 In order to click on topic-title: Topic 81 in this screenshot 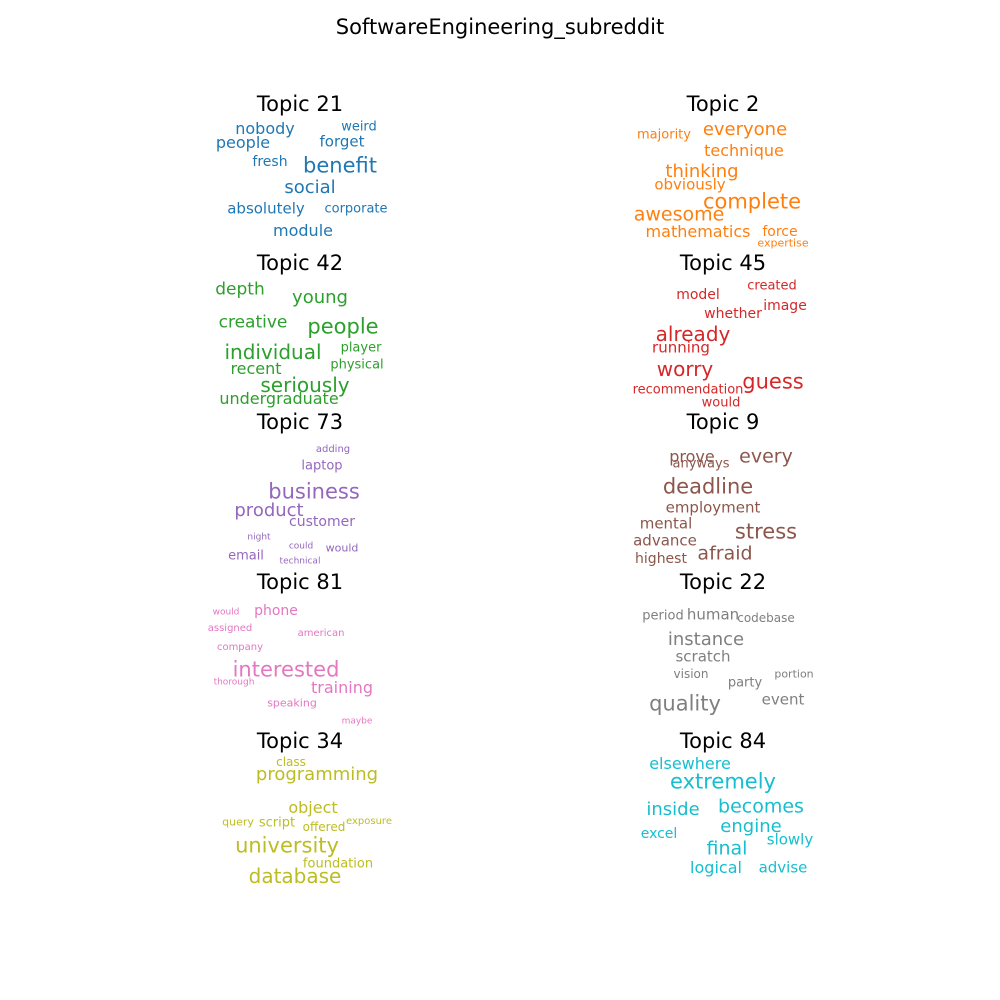, I will do `click(300, 582)`.